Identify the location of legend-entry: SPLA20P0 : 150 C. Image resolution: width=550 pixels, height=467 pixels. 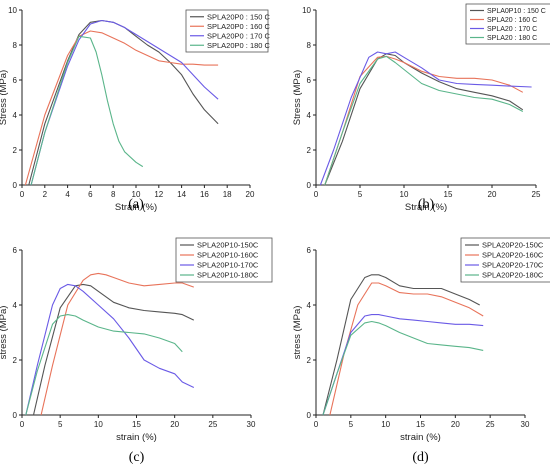
(239, 16).